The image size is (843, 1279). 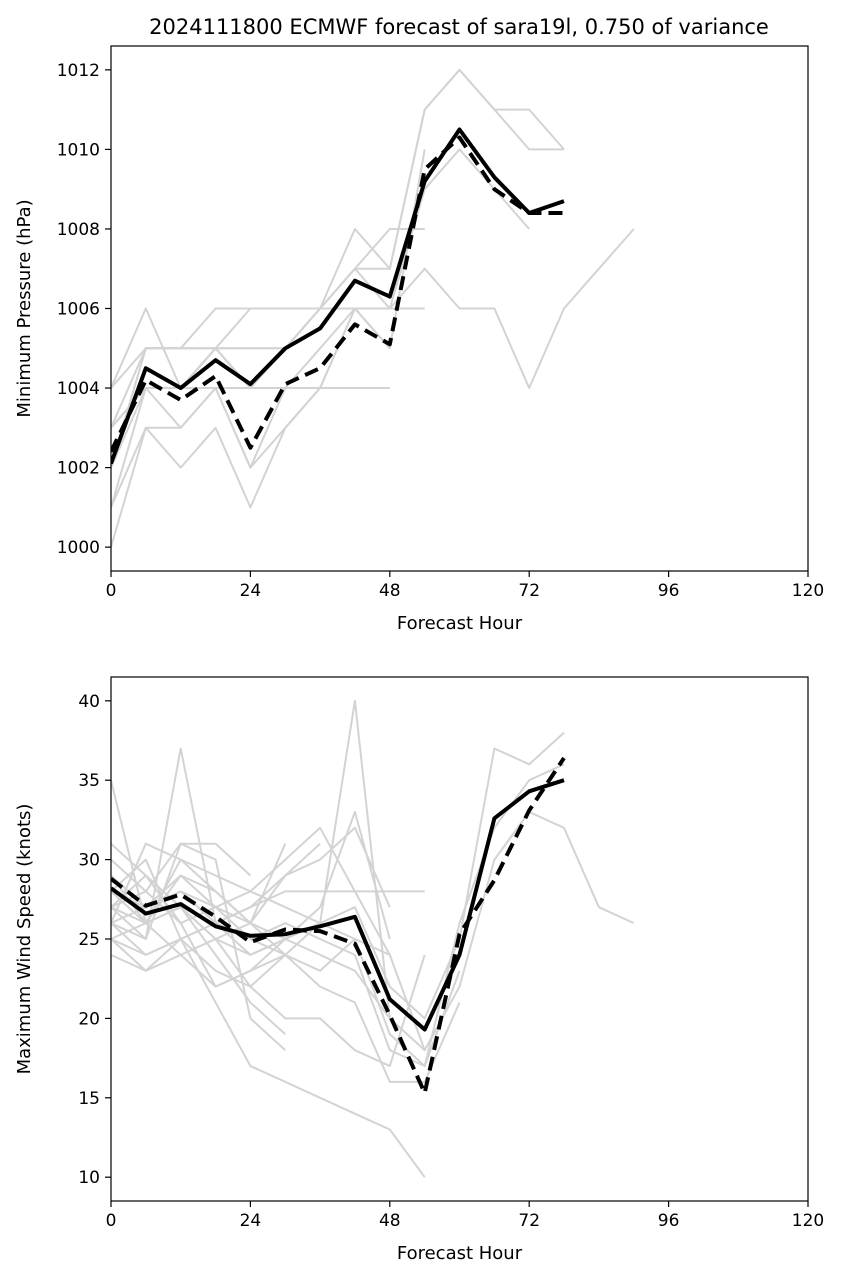 I want to click on pressure-y-tick-label: 1000, so click(x=78, y=548).